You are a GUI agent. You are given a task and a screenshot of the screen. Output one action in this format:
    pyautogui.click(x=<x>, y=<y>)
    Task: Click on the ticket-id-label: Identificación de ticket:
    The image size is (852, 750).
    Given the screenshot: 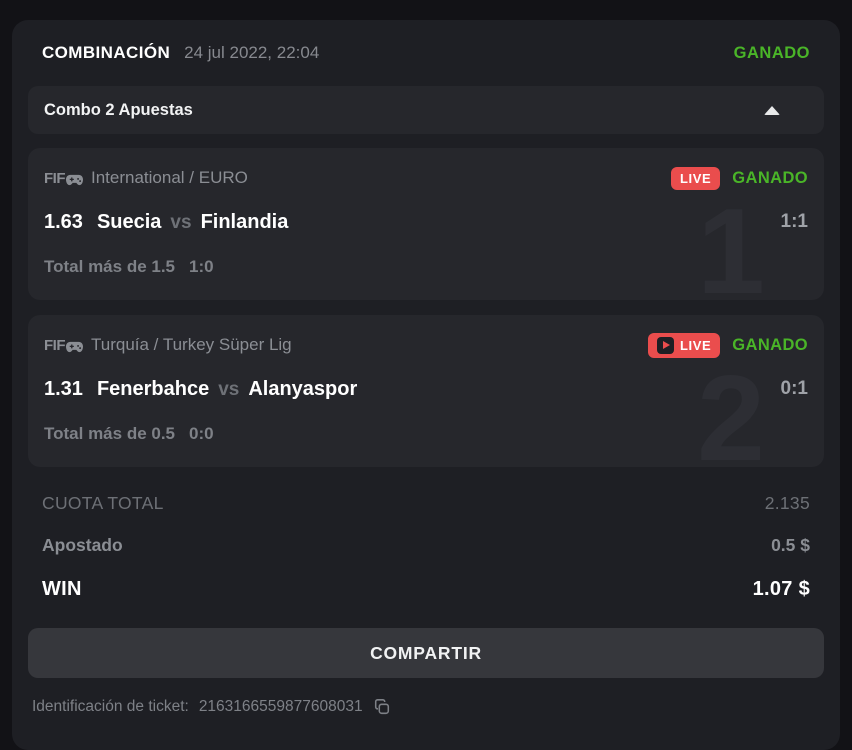 What is the action you would take?
    pyautogui.click(x=110, y=706)
    